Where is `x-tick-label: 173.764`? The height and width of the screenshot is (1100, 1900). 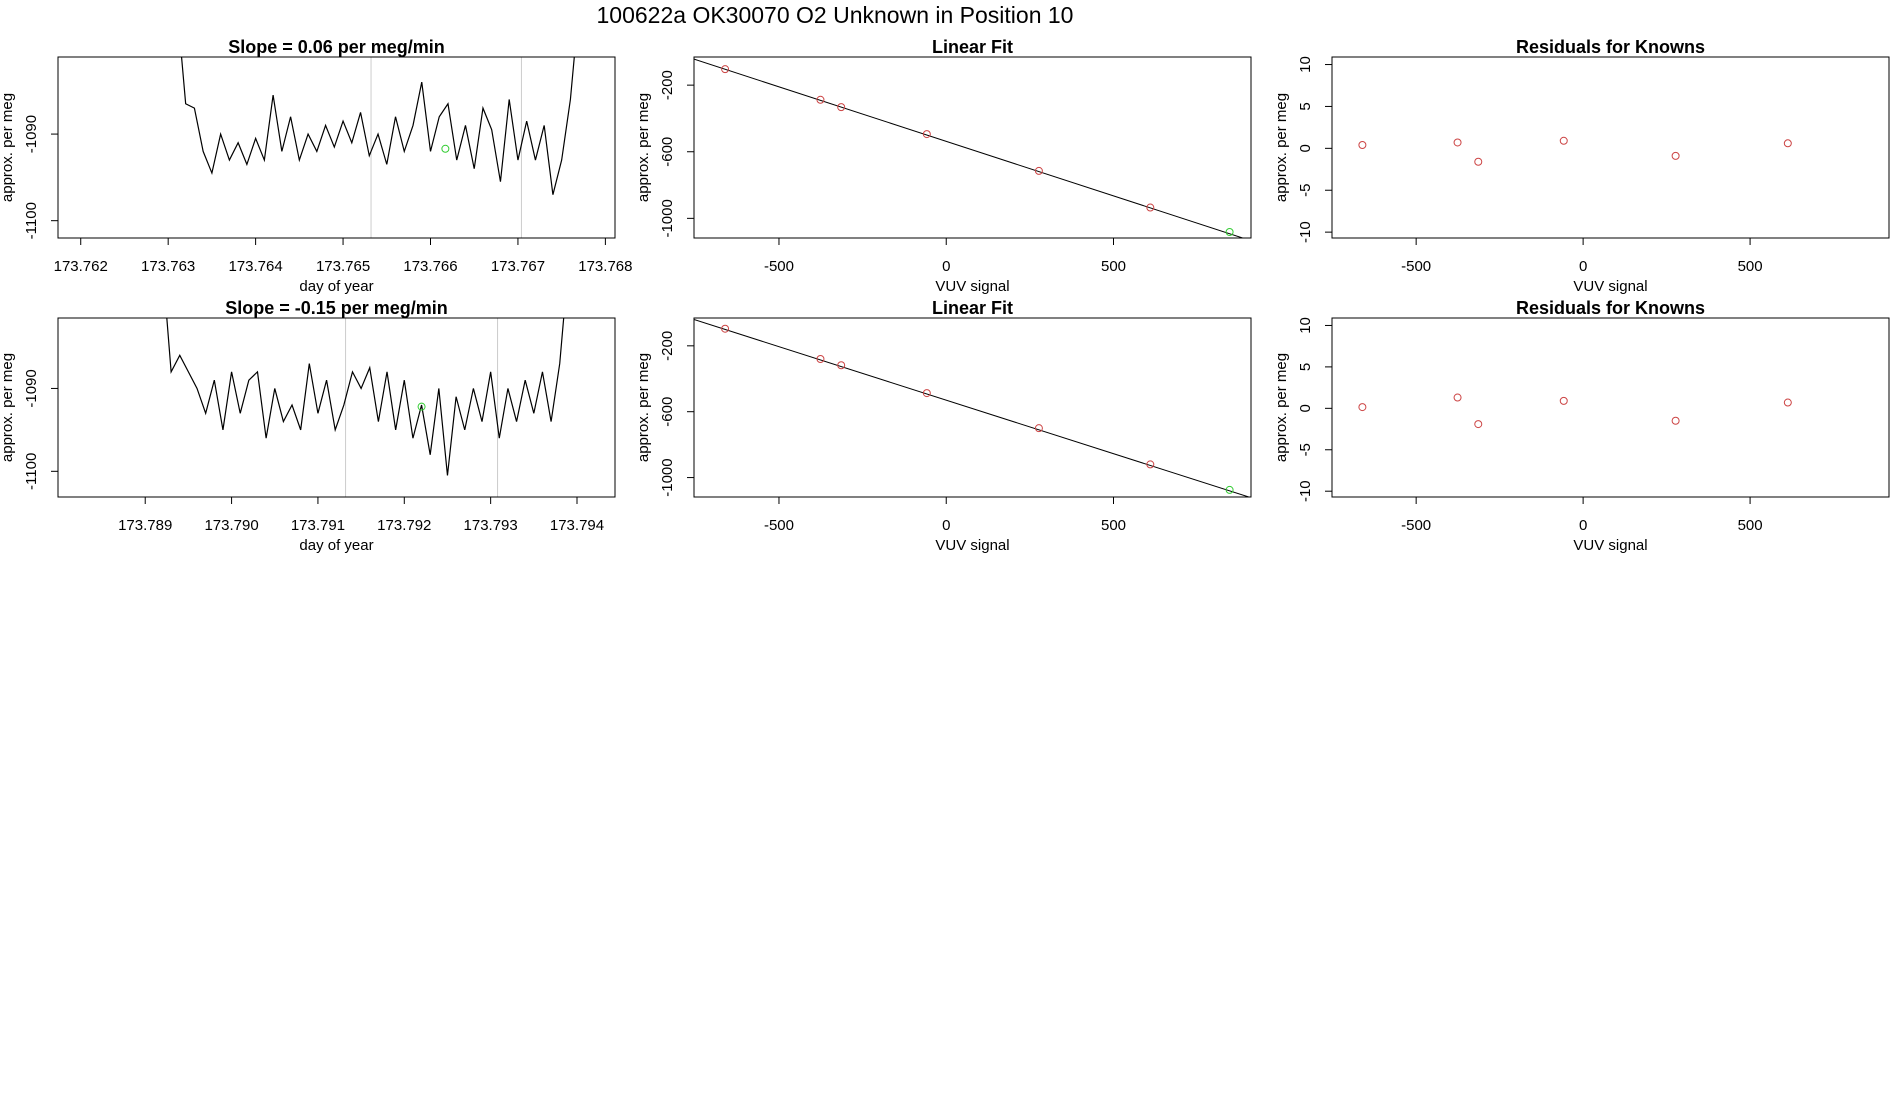 x-tick-label: 173.764 is located at coordinates (255, 266).